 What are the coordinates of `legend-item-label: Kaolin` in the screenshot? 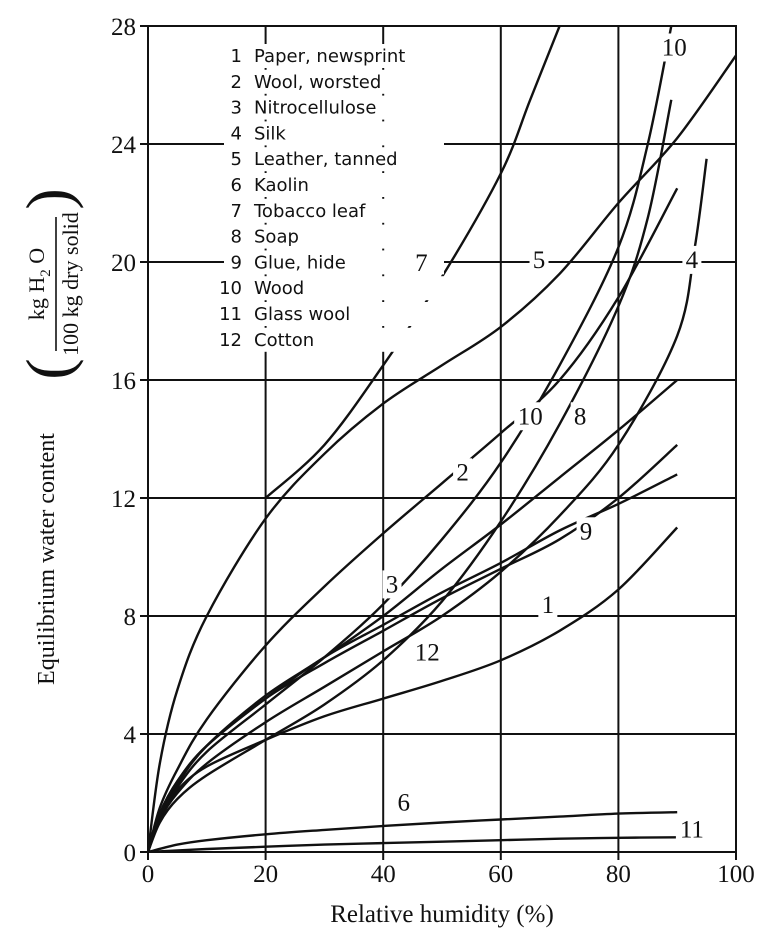 It's located at (281, 185).